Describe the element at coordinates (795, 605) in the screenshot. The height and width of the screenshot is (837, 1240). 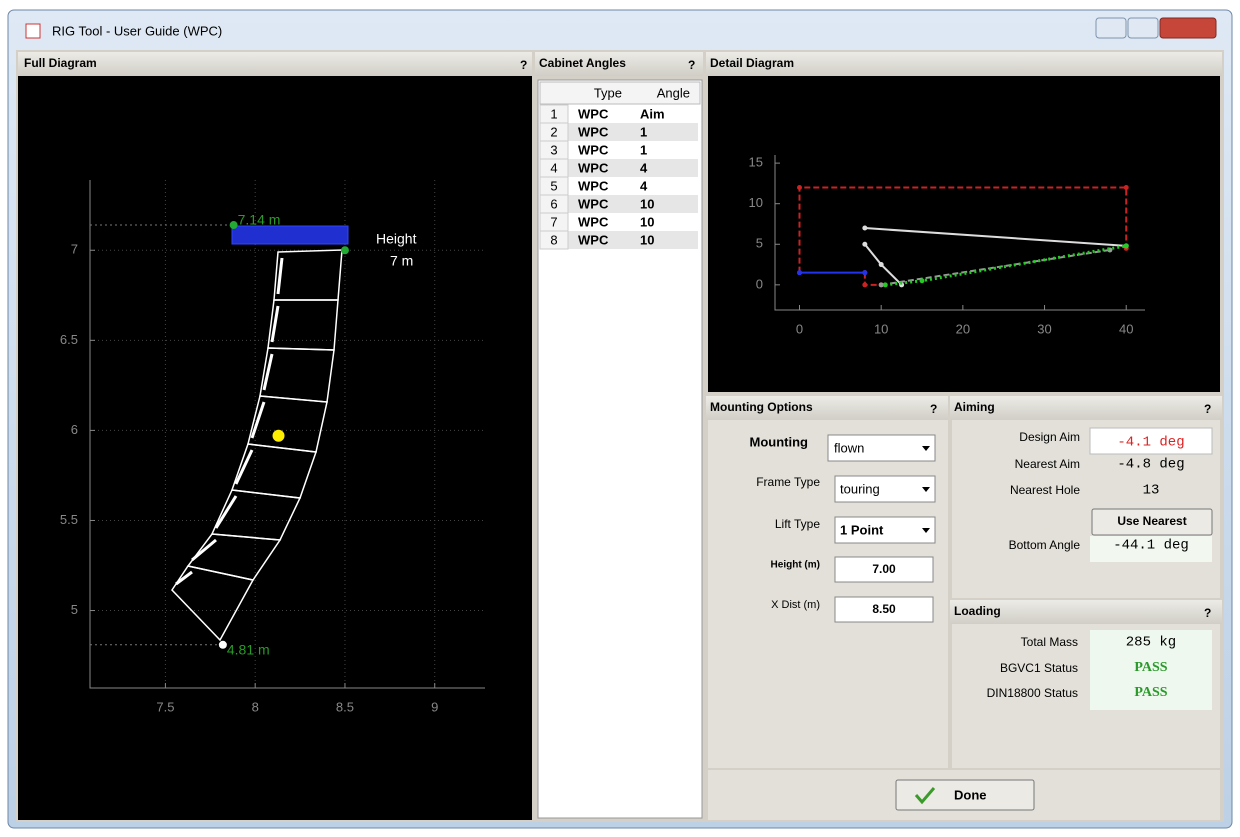
I see `field-label: X Dist (m)` at that location.